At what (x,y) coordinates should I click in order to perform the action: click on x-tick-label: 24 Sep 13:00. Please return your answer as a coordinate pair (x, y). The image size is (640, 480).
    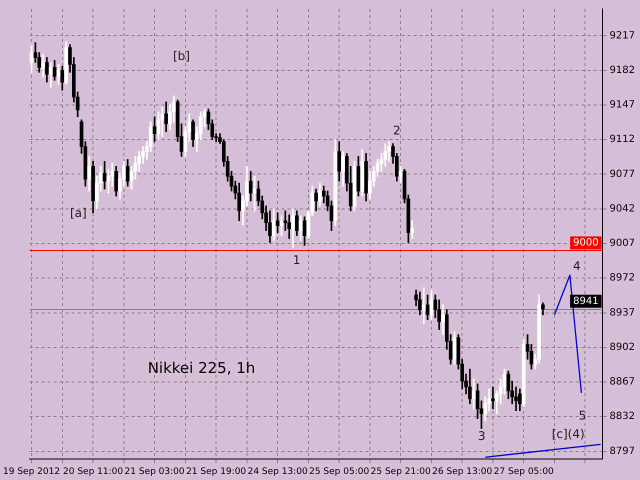
    Looking at the image, I should click on (278, 471).